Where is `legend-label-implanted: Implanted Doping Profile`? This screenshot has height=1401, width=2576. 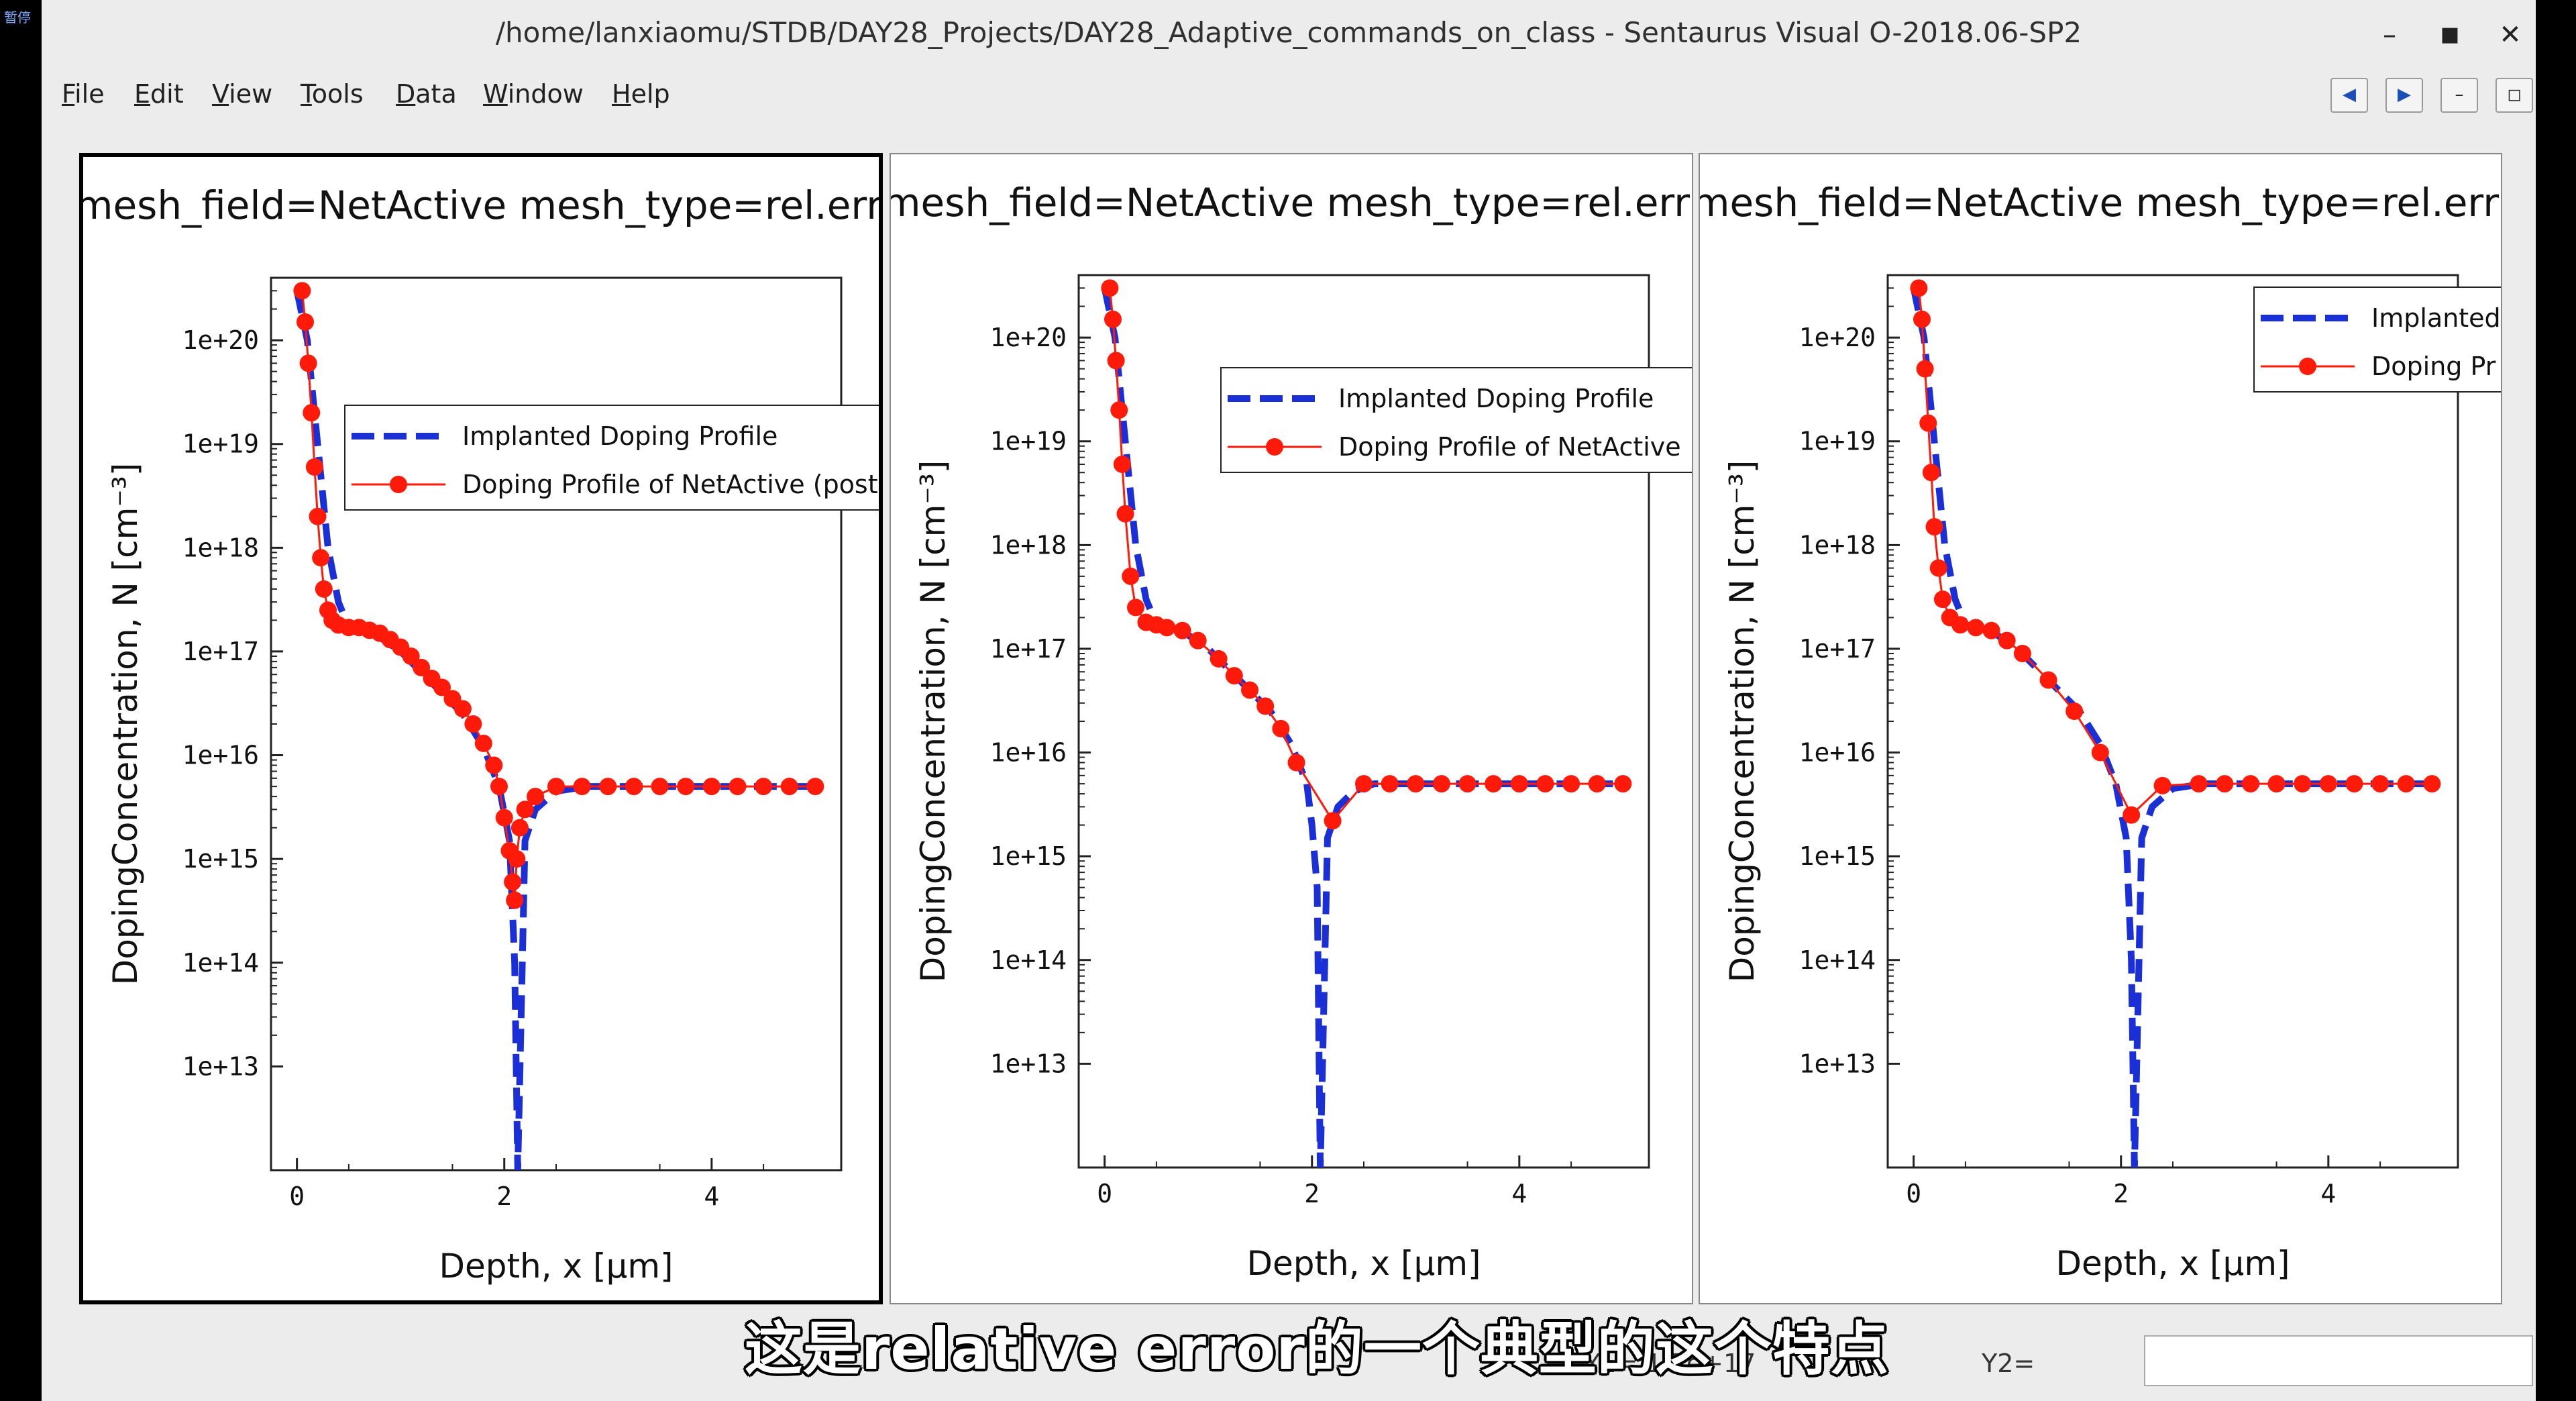
legend-label-implanted: Implanted Doping Profile is located at coordinates (619, 436).